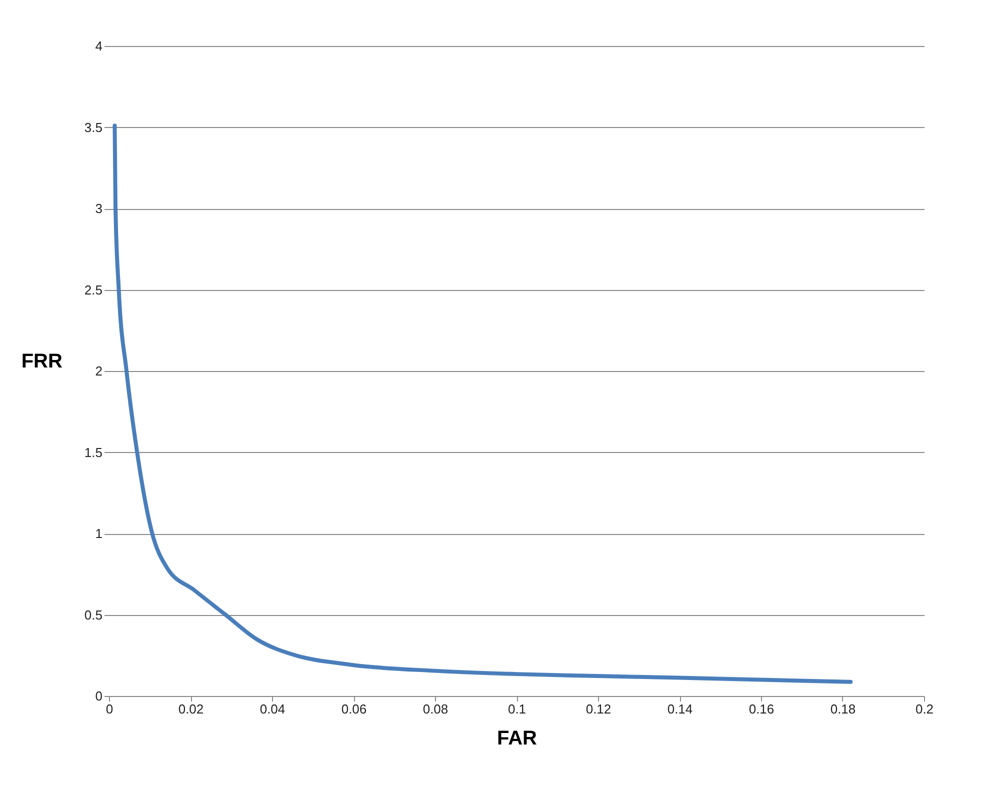  I want to click on y-tick-label: 3.5, so click(93, 127).